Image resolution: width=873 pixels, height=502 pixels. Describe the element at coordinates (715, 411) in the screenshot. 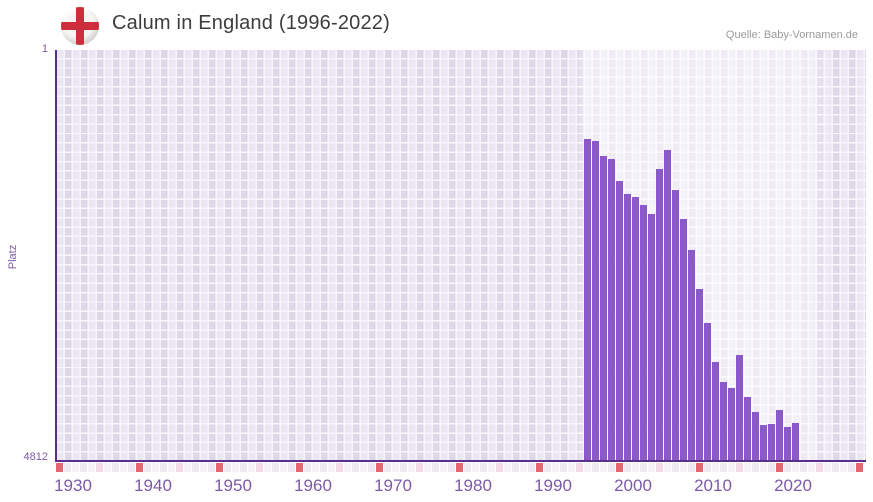

I see `bar-2012` at that location.